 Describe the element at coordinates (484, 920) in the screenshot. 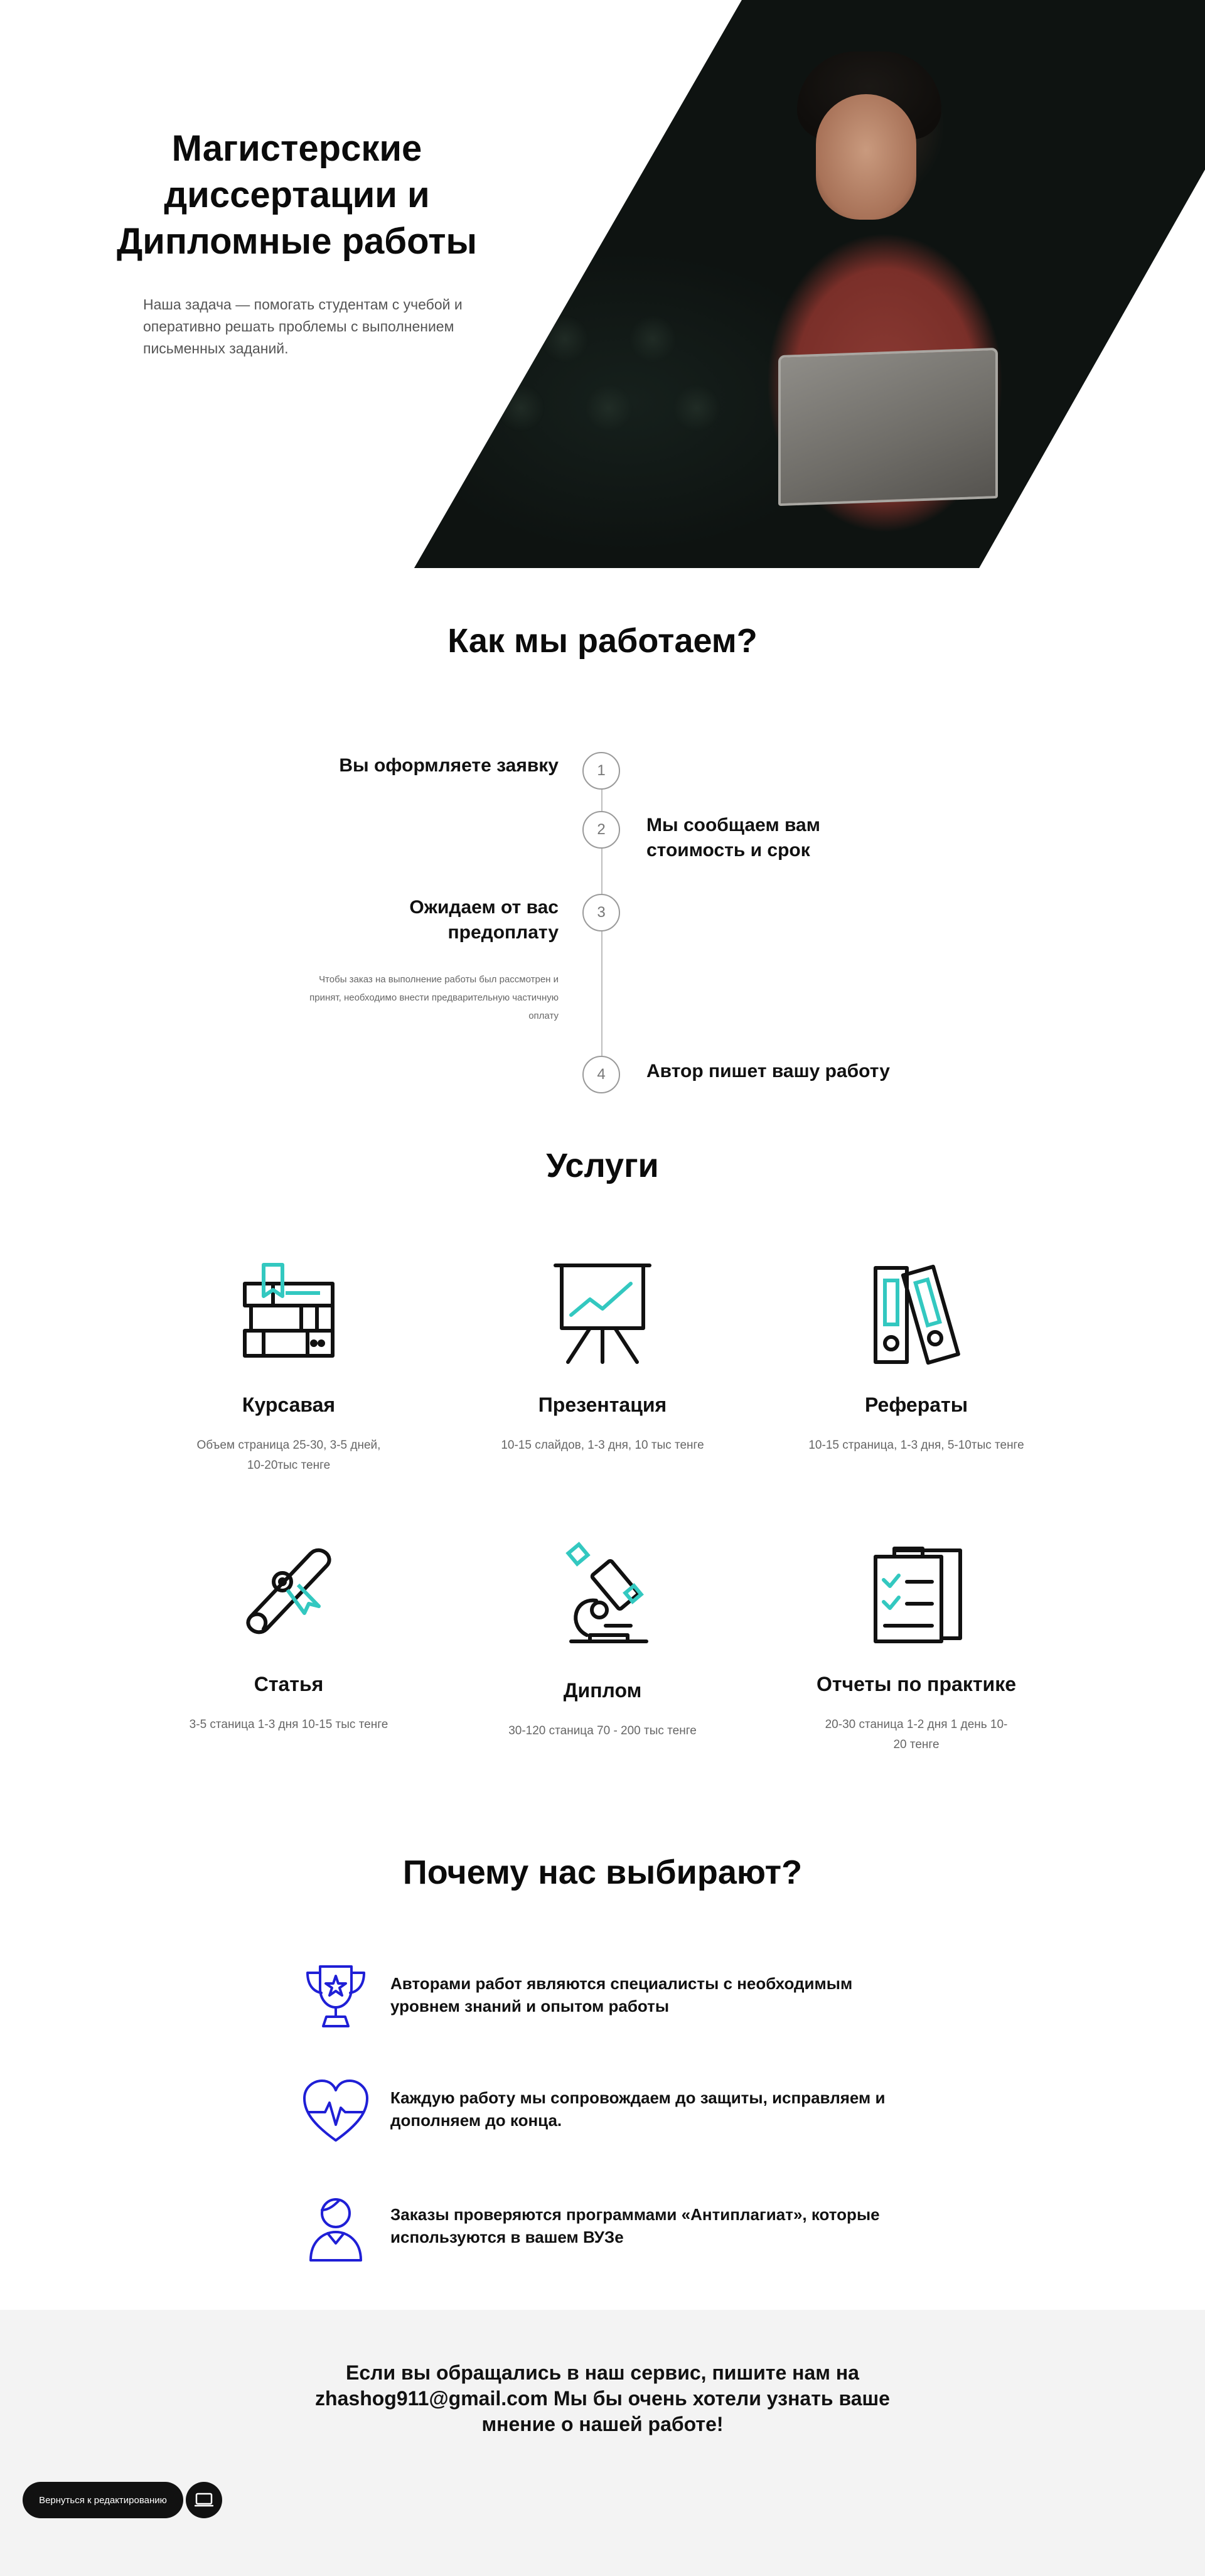

I see `step-label-3: Ожидаем от вас предоплату` at that location.